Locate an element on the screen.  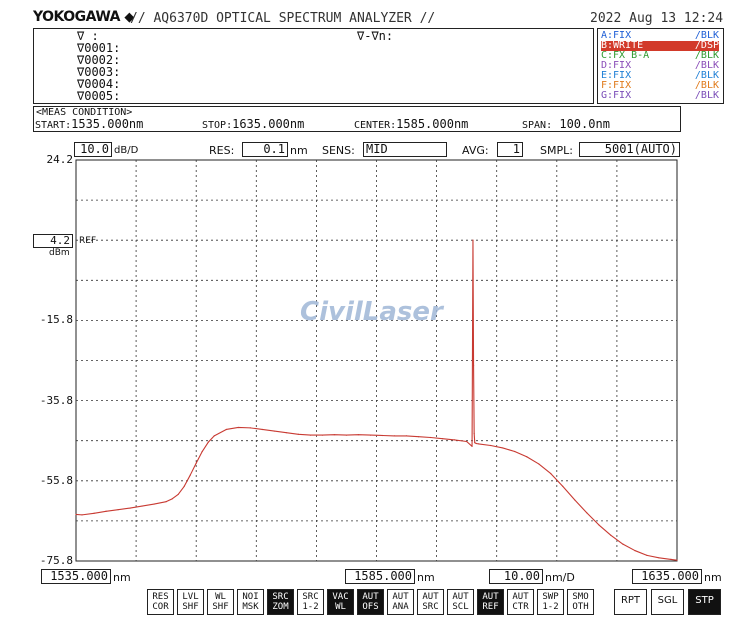
marker-row: ∇0002: is located at coordinates (99, 60).